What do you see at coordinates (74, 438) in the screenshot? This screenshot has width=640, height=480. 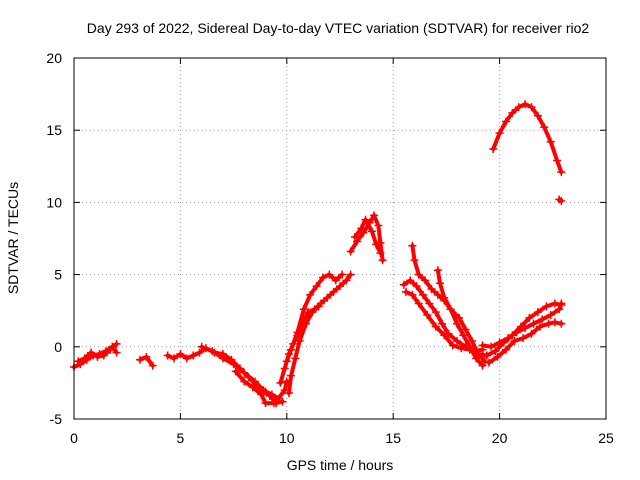 I see `x-tick-label: 0` at bounding box center [74, 438].